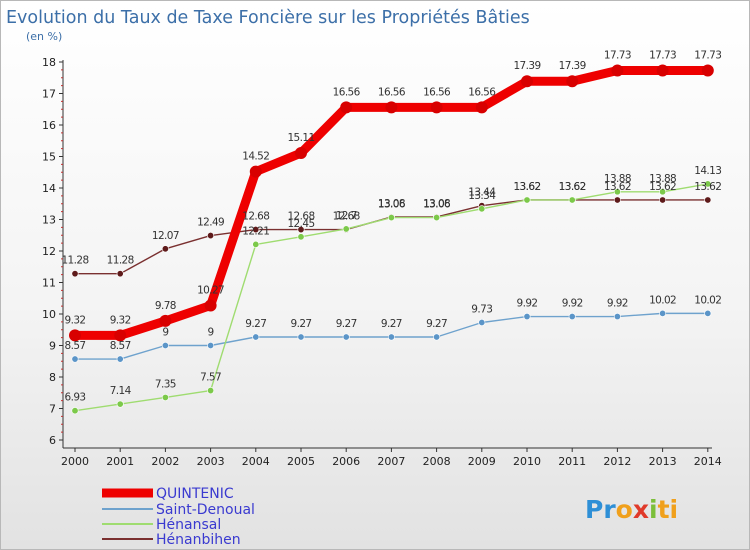 The width and height of the screenshot is (750, 550). Describe the element at coordinates (49, 220) in the screenshot. I see `y-tick-label: 13` at that location.